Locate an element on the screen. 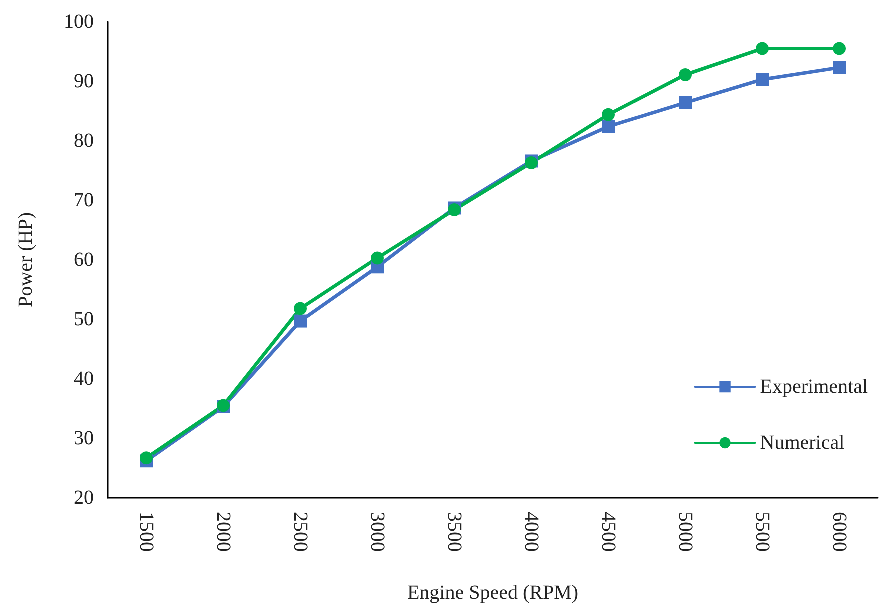 Image resolution: width=893 pixels, height=610 pixels. y-tick-label: 60 is located at coordinates (84, 260).